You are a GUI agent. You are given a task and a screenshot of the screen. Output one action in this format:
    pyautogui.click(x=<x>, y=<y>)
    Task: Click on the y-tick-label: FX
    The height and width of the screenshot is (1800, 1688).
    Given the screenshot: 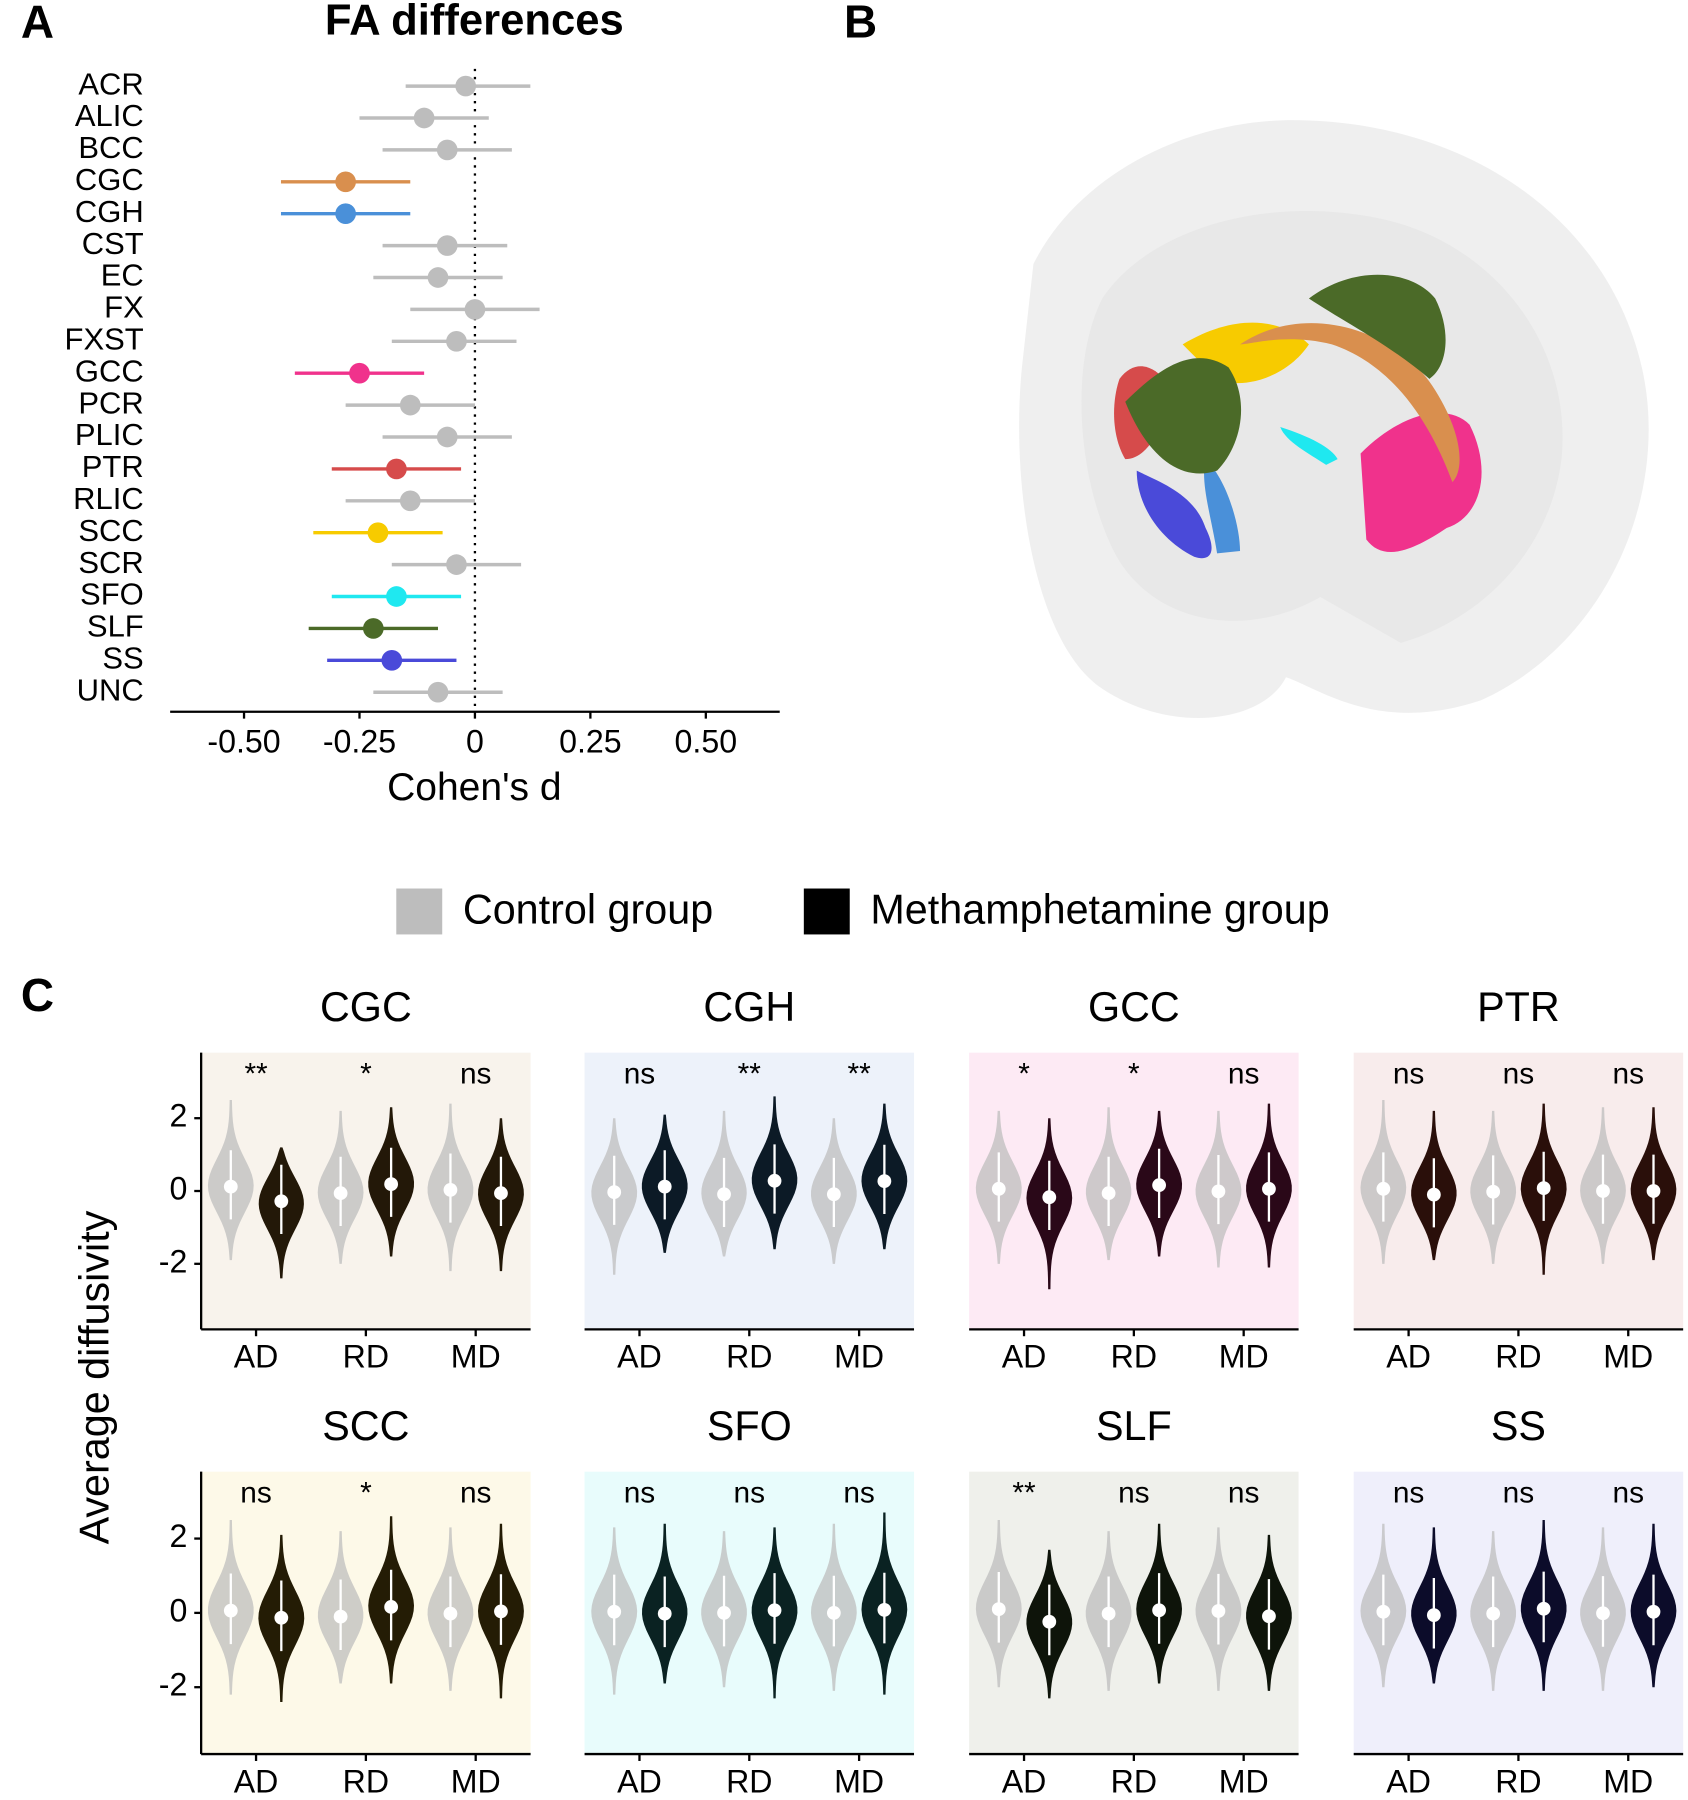 What is the action you would take?
    pyautogui.click(x=124, y=307)
    